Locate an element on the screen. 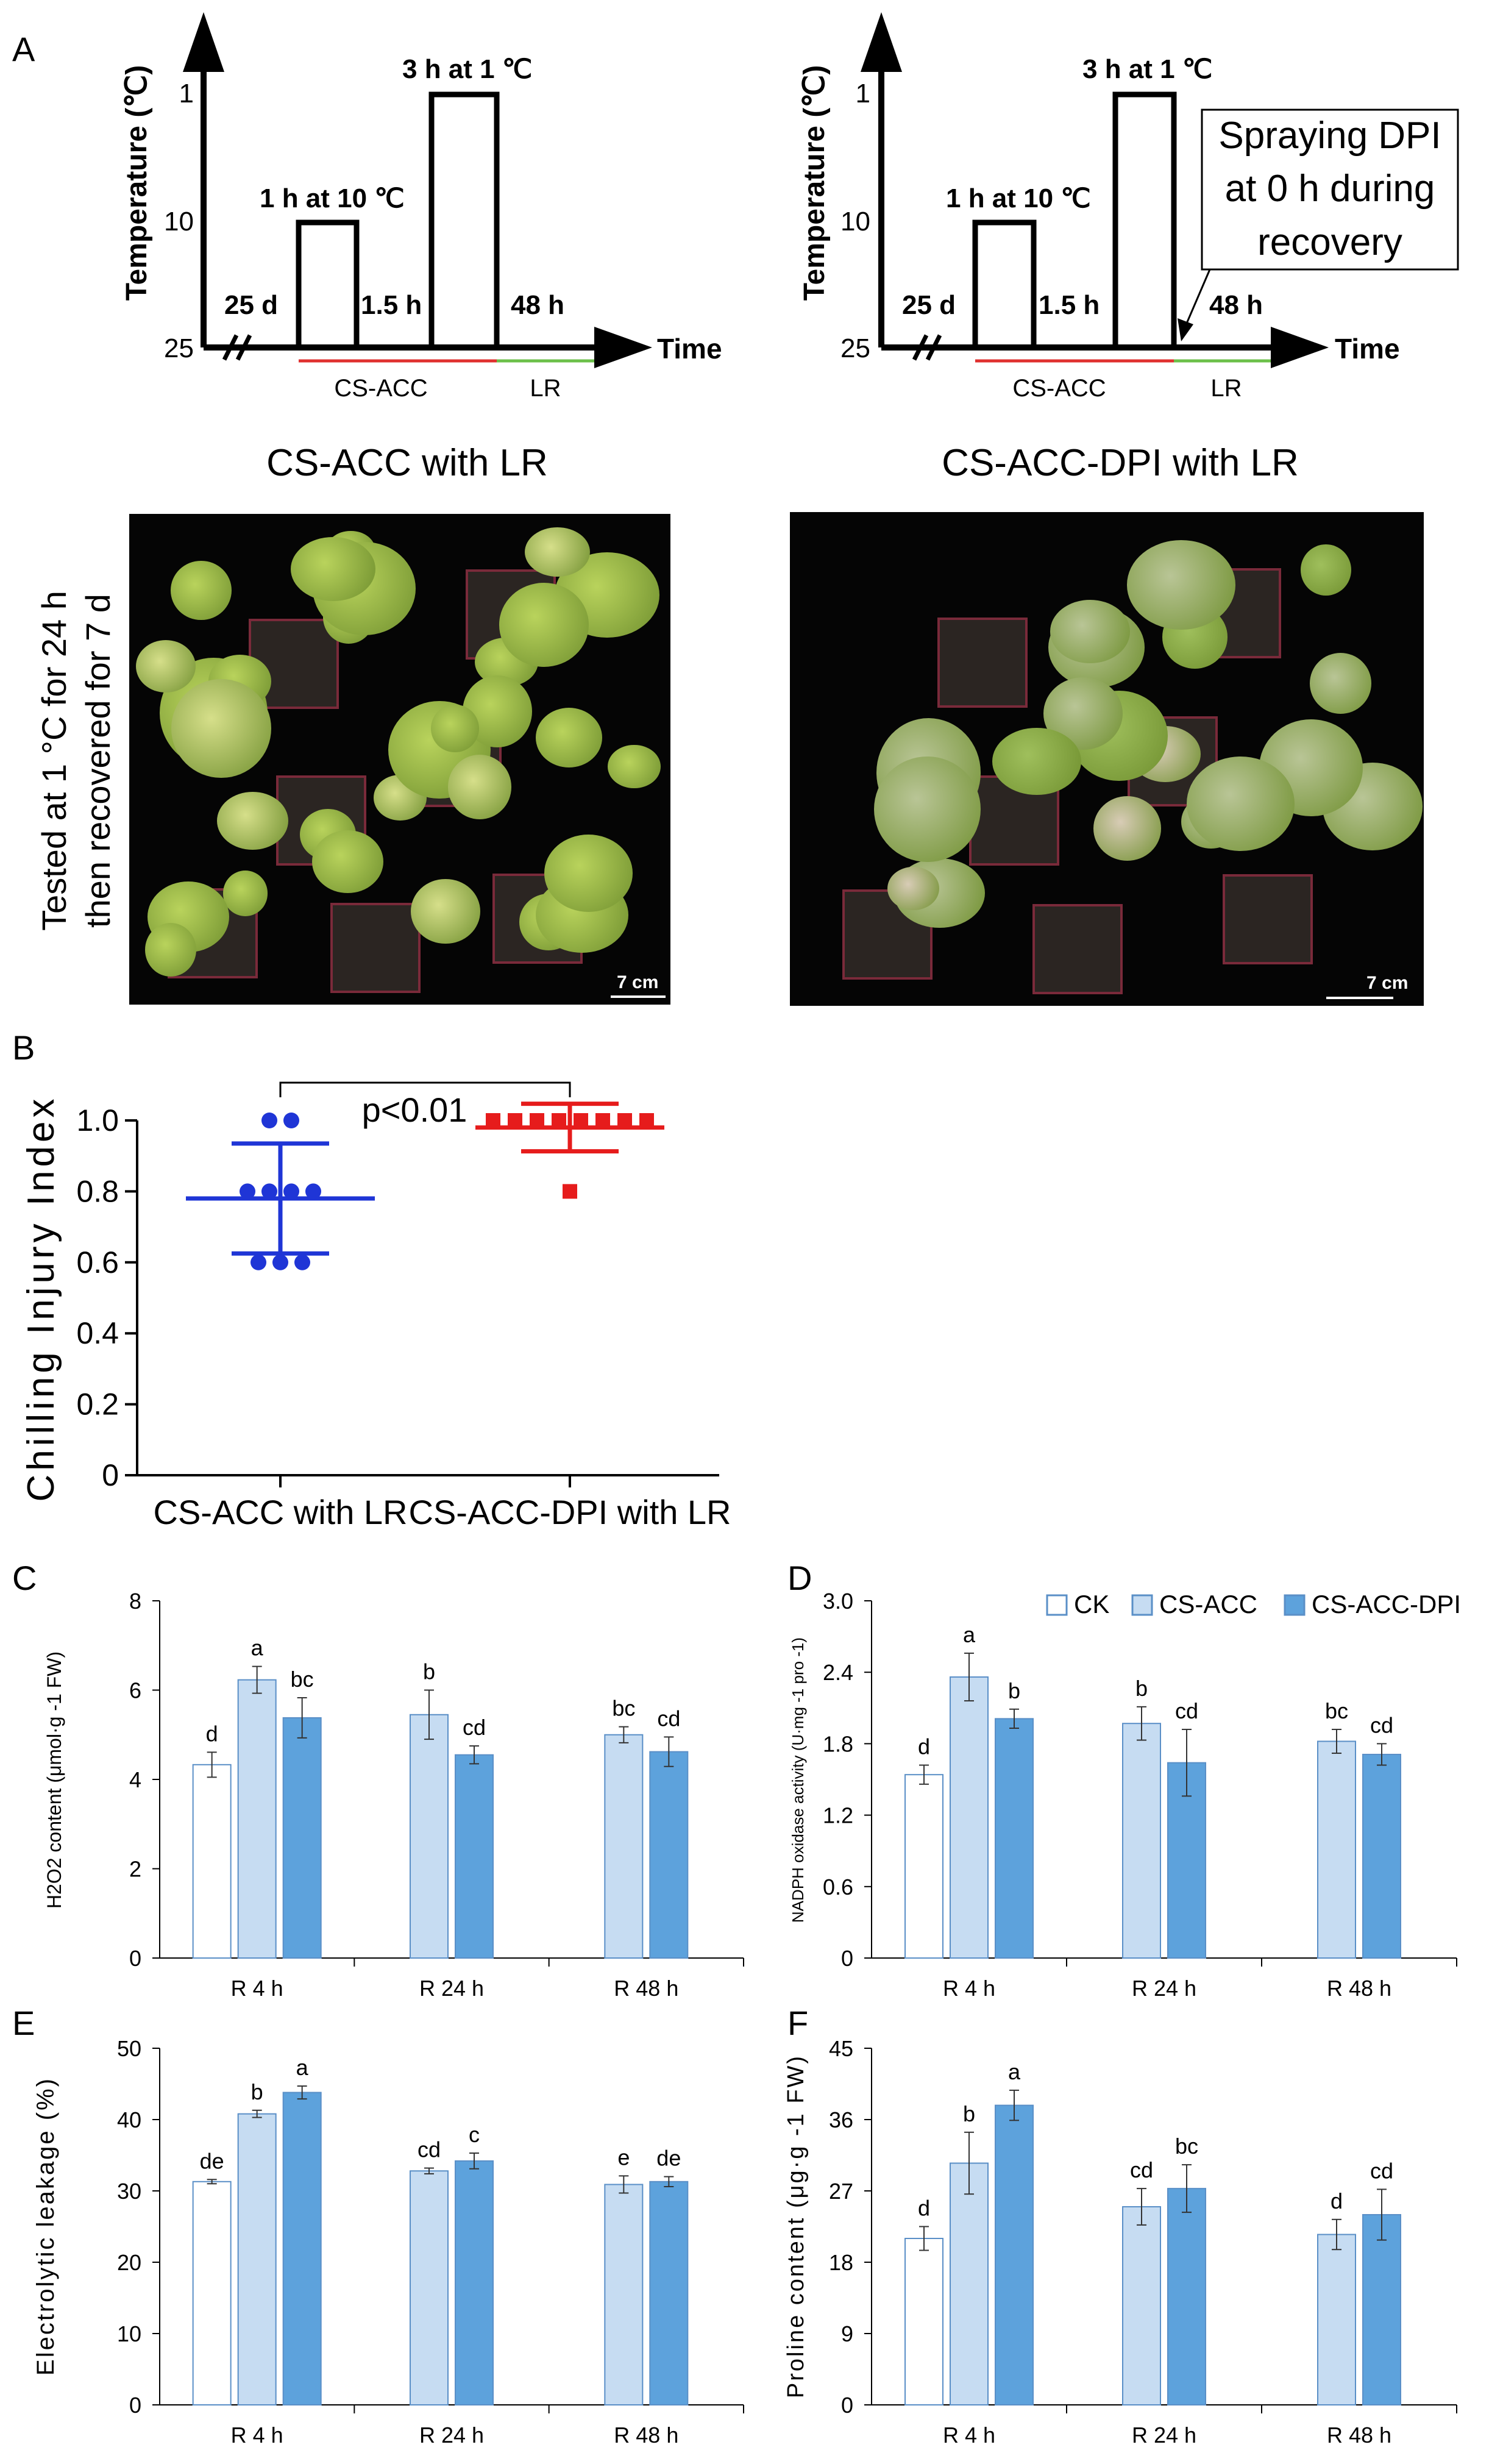 This screenshot has width=1503, height=2464. ytick-10: 10 is located at coordinates (179, 222).